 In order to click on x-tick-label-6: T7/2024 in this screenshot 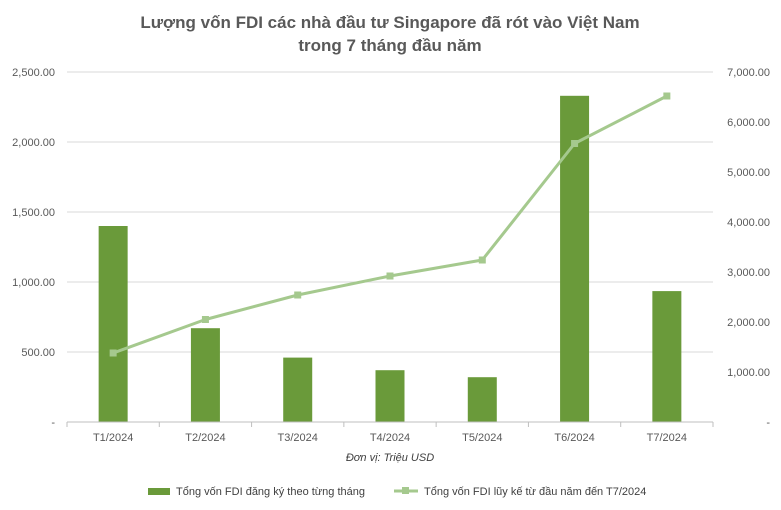, I will do `click(667, 438)`.